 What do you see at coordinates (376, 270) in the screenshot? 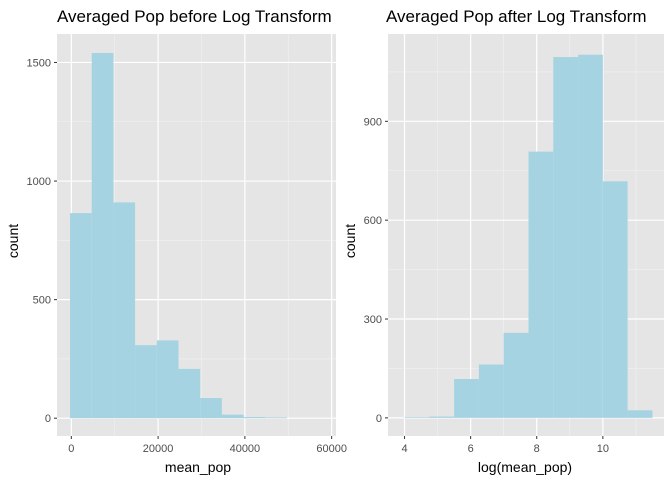
I see `y-axis-ticks: 0 300 600 900` at bounding box center [376, 270].